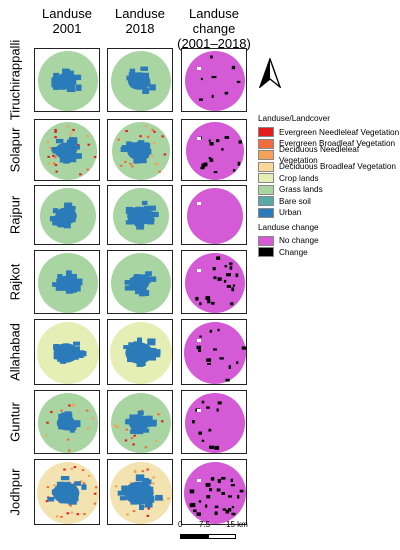 Image resolution: width=400 pixels, height=550 pixels. What do you see at coordinates (329, 241) in the screenshot?
I see `legend-change-item-0: No change` at bounding box center [329, 241].